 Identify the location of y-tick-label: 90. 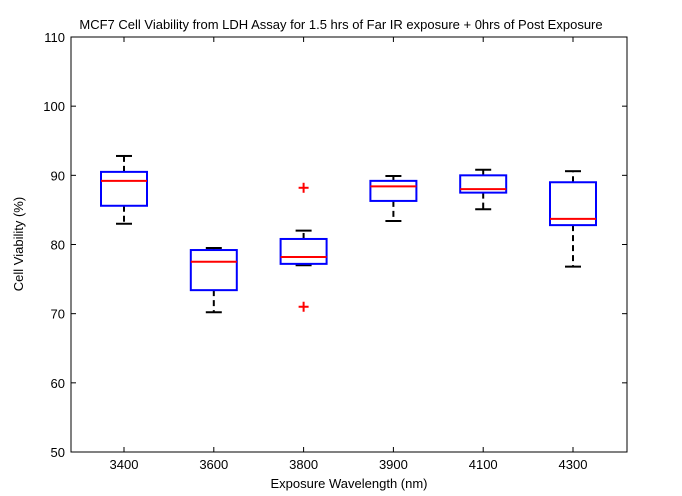
(58, 175).